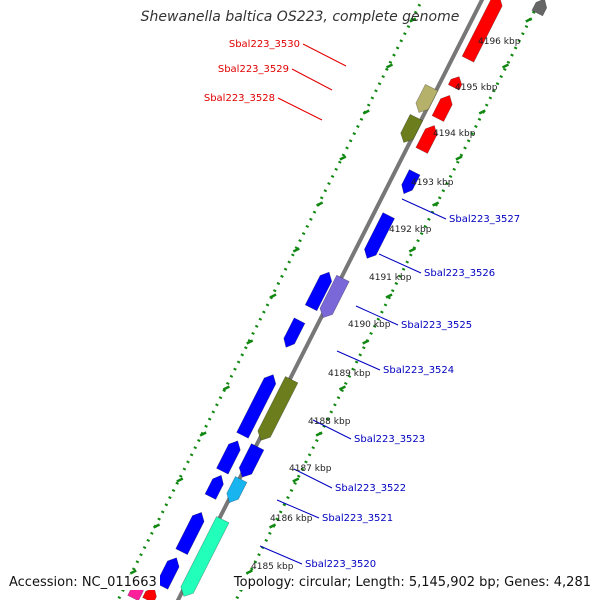 The height and width of the screenshot is (600, 600). Describe the element at coordinates (272, 567) in the screenshot. I see `scale-label: 4185 kbp` at that location.